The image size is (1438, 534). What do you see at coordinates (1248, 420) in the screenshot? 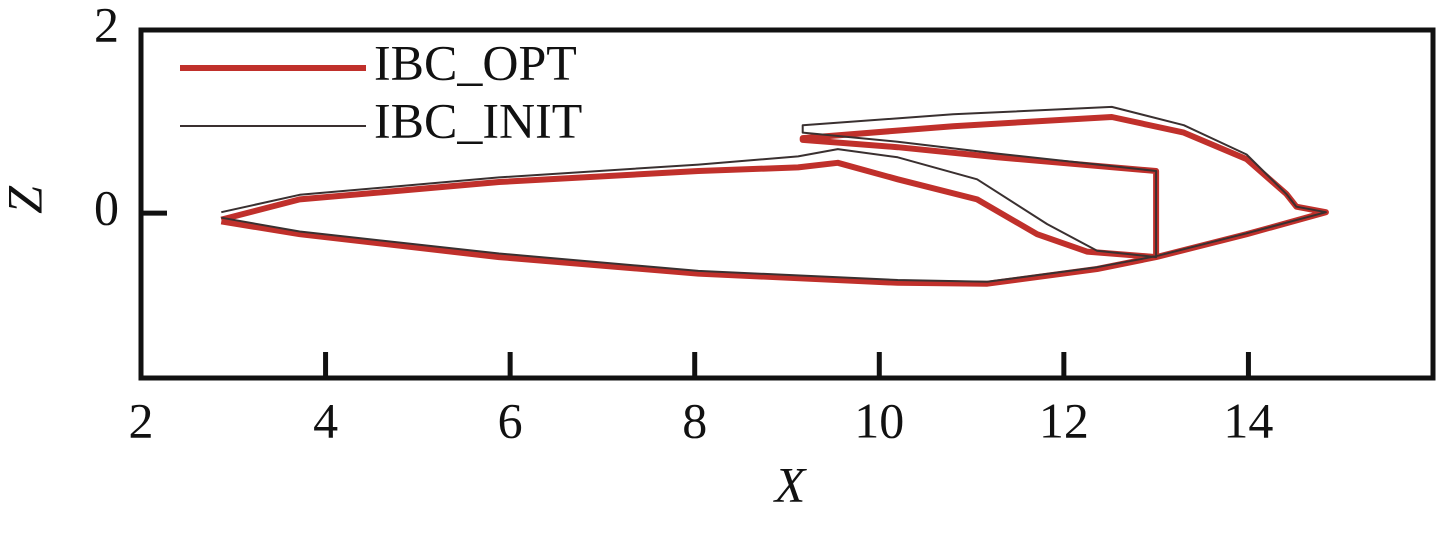
I see `x-tick-label: 14` at bounding box center [1248, 420].